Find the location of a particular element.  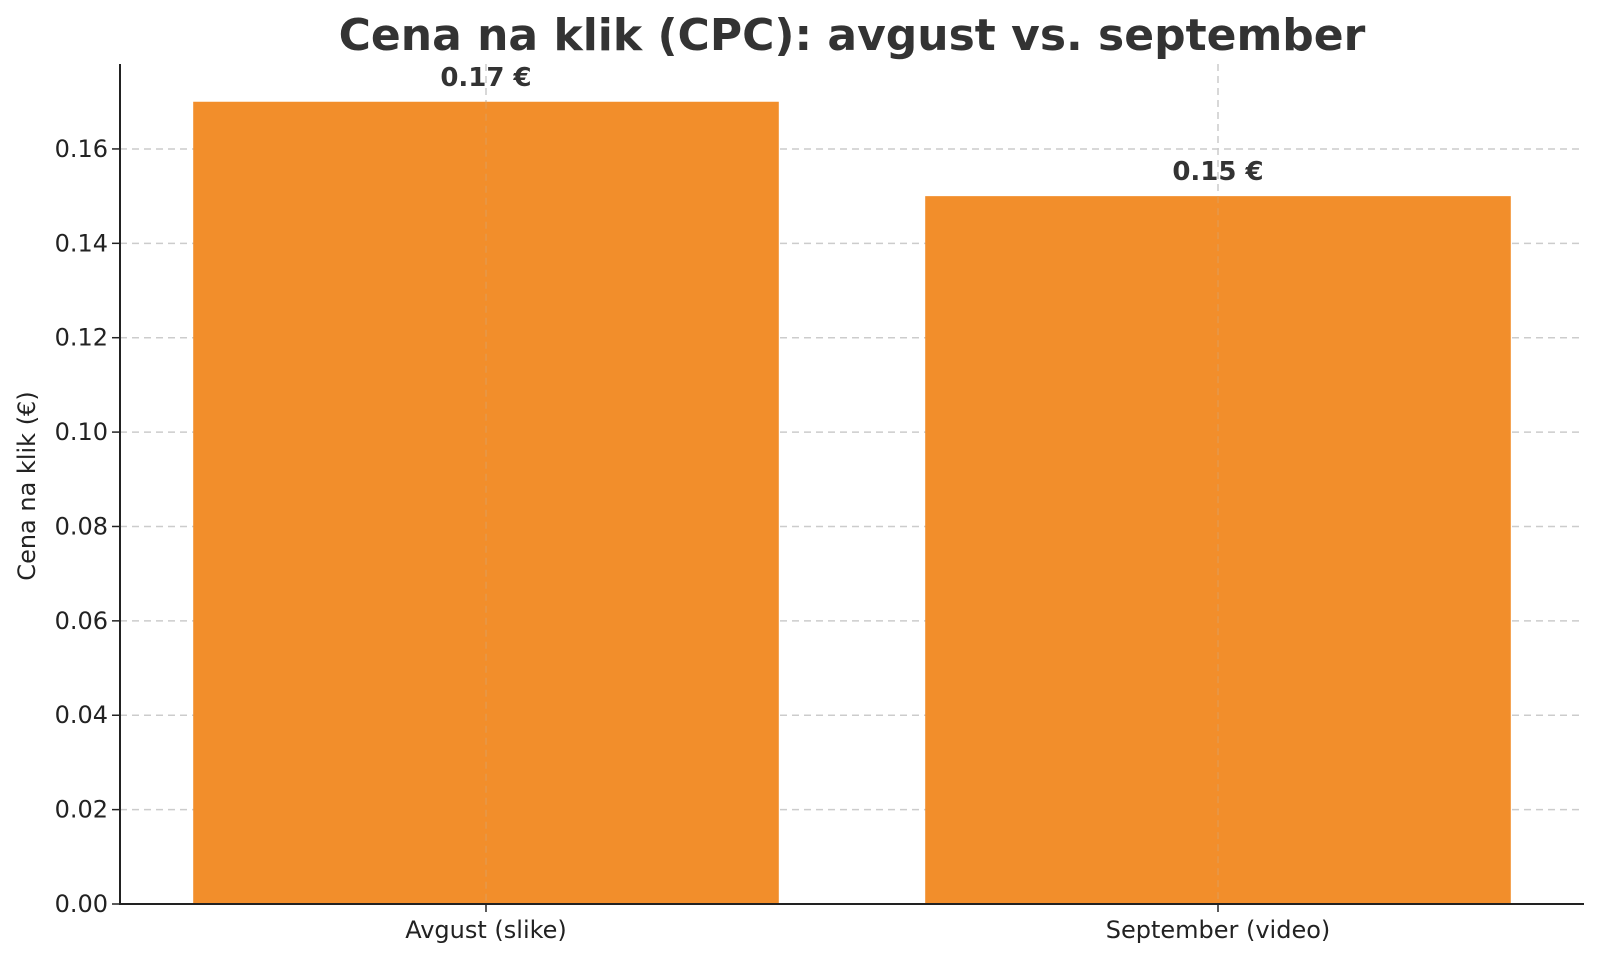

y-tick-label: 0.12 is located at coordinates (81, 338).